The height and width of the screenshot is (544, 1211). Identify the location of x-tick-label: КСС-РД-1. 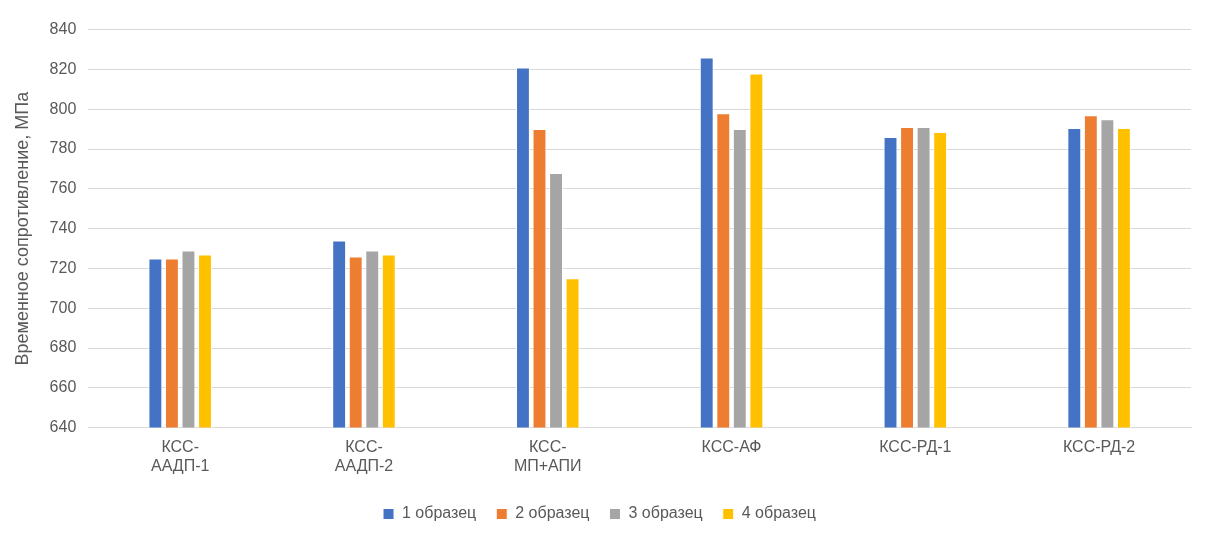
(915, 446).